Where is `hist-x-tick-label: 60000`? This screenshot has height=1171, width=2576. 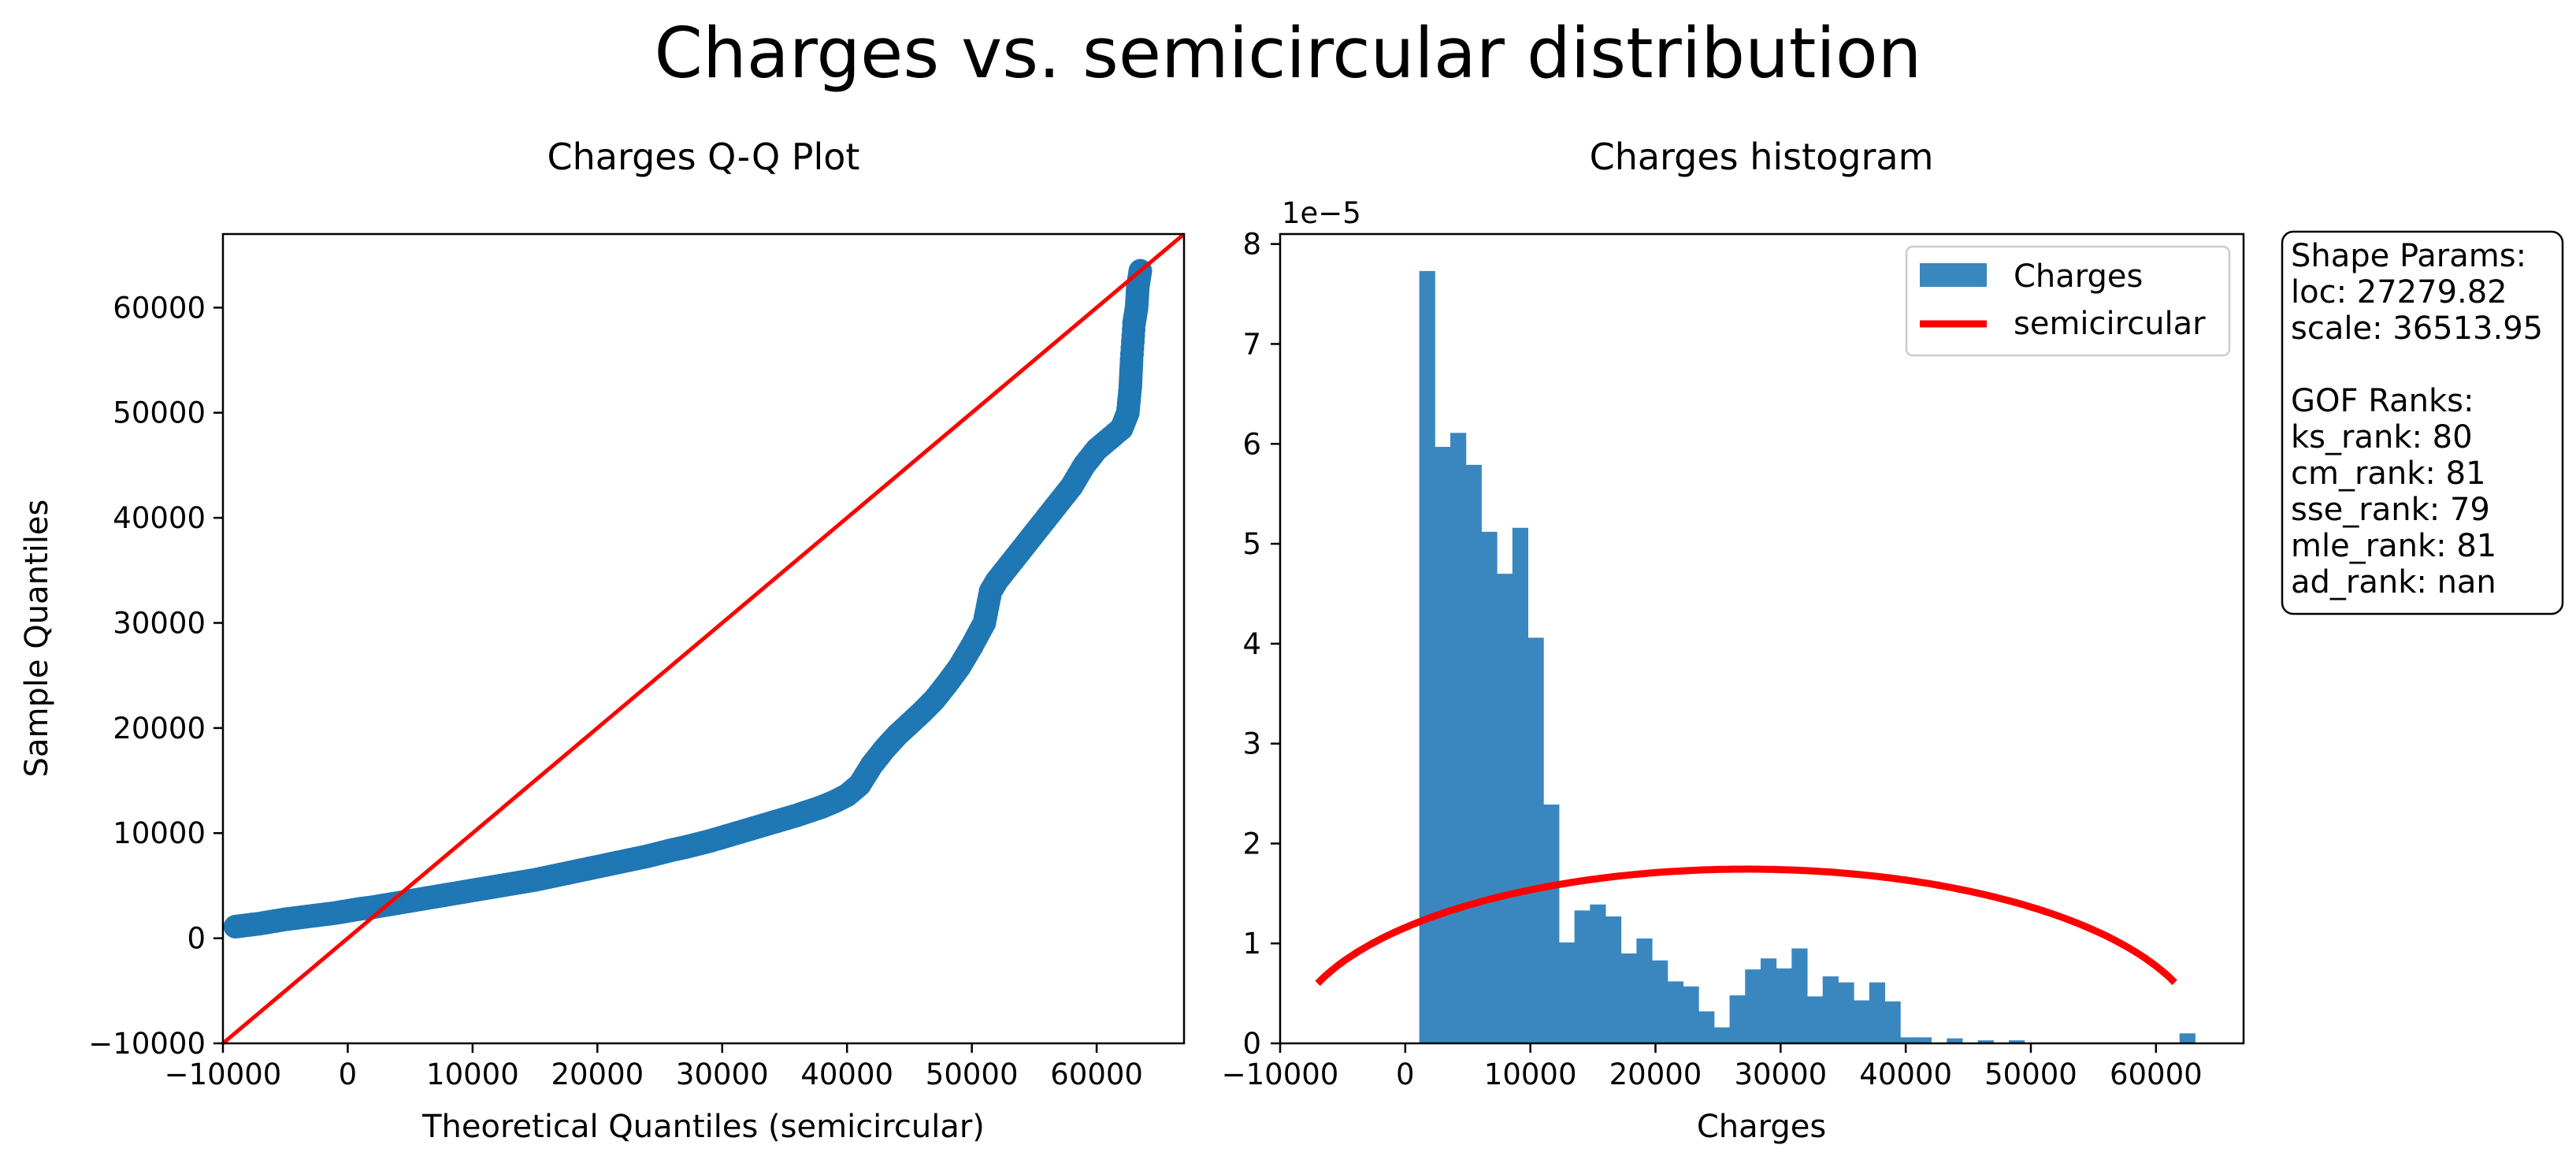
hist-x-tick-label: 60000 is located at coordinates (2156, 1074).